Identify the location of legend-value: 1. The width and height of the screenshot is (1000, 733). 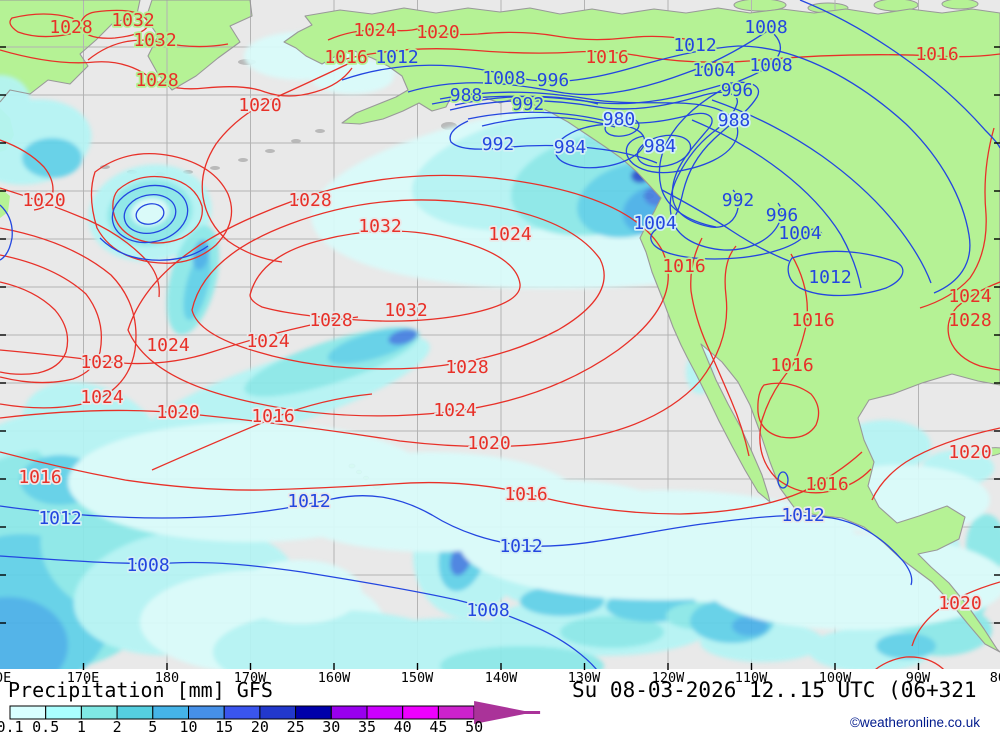
(81, 725).